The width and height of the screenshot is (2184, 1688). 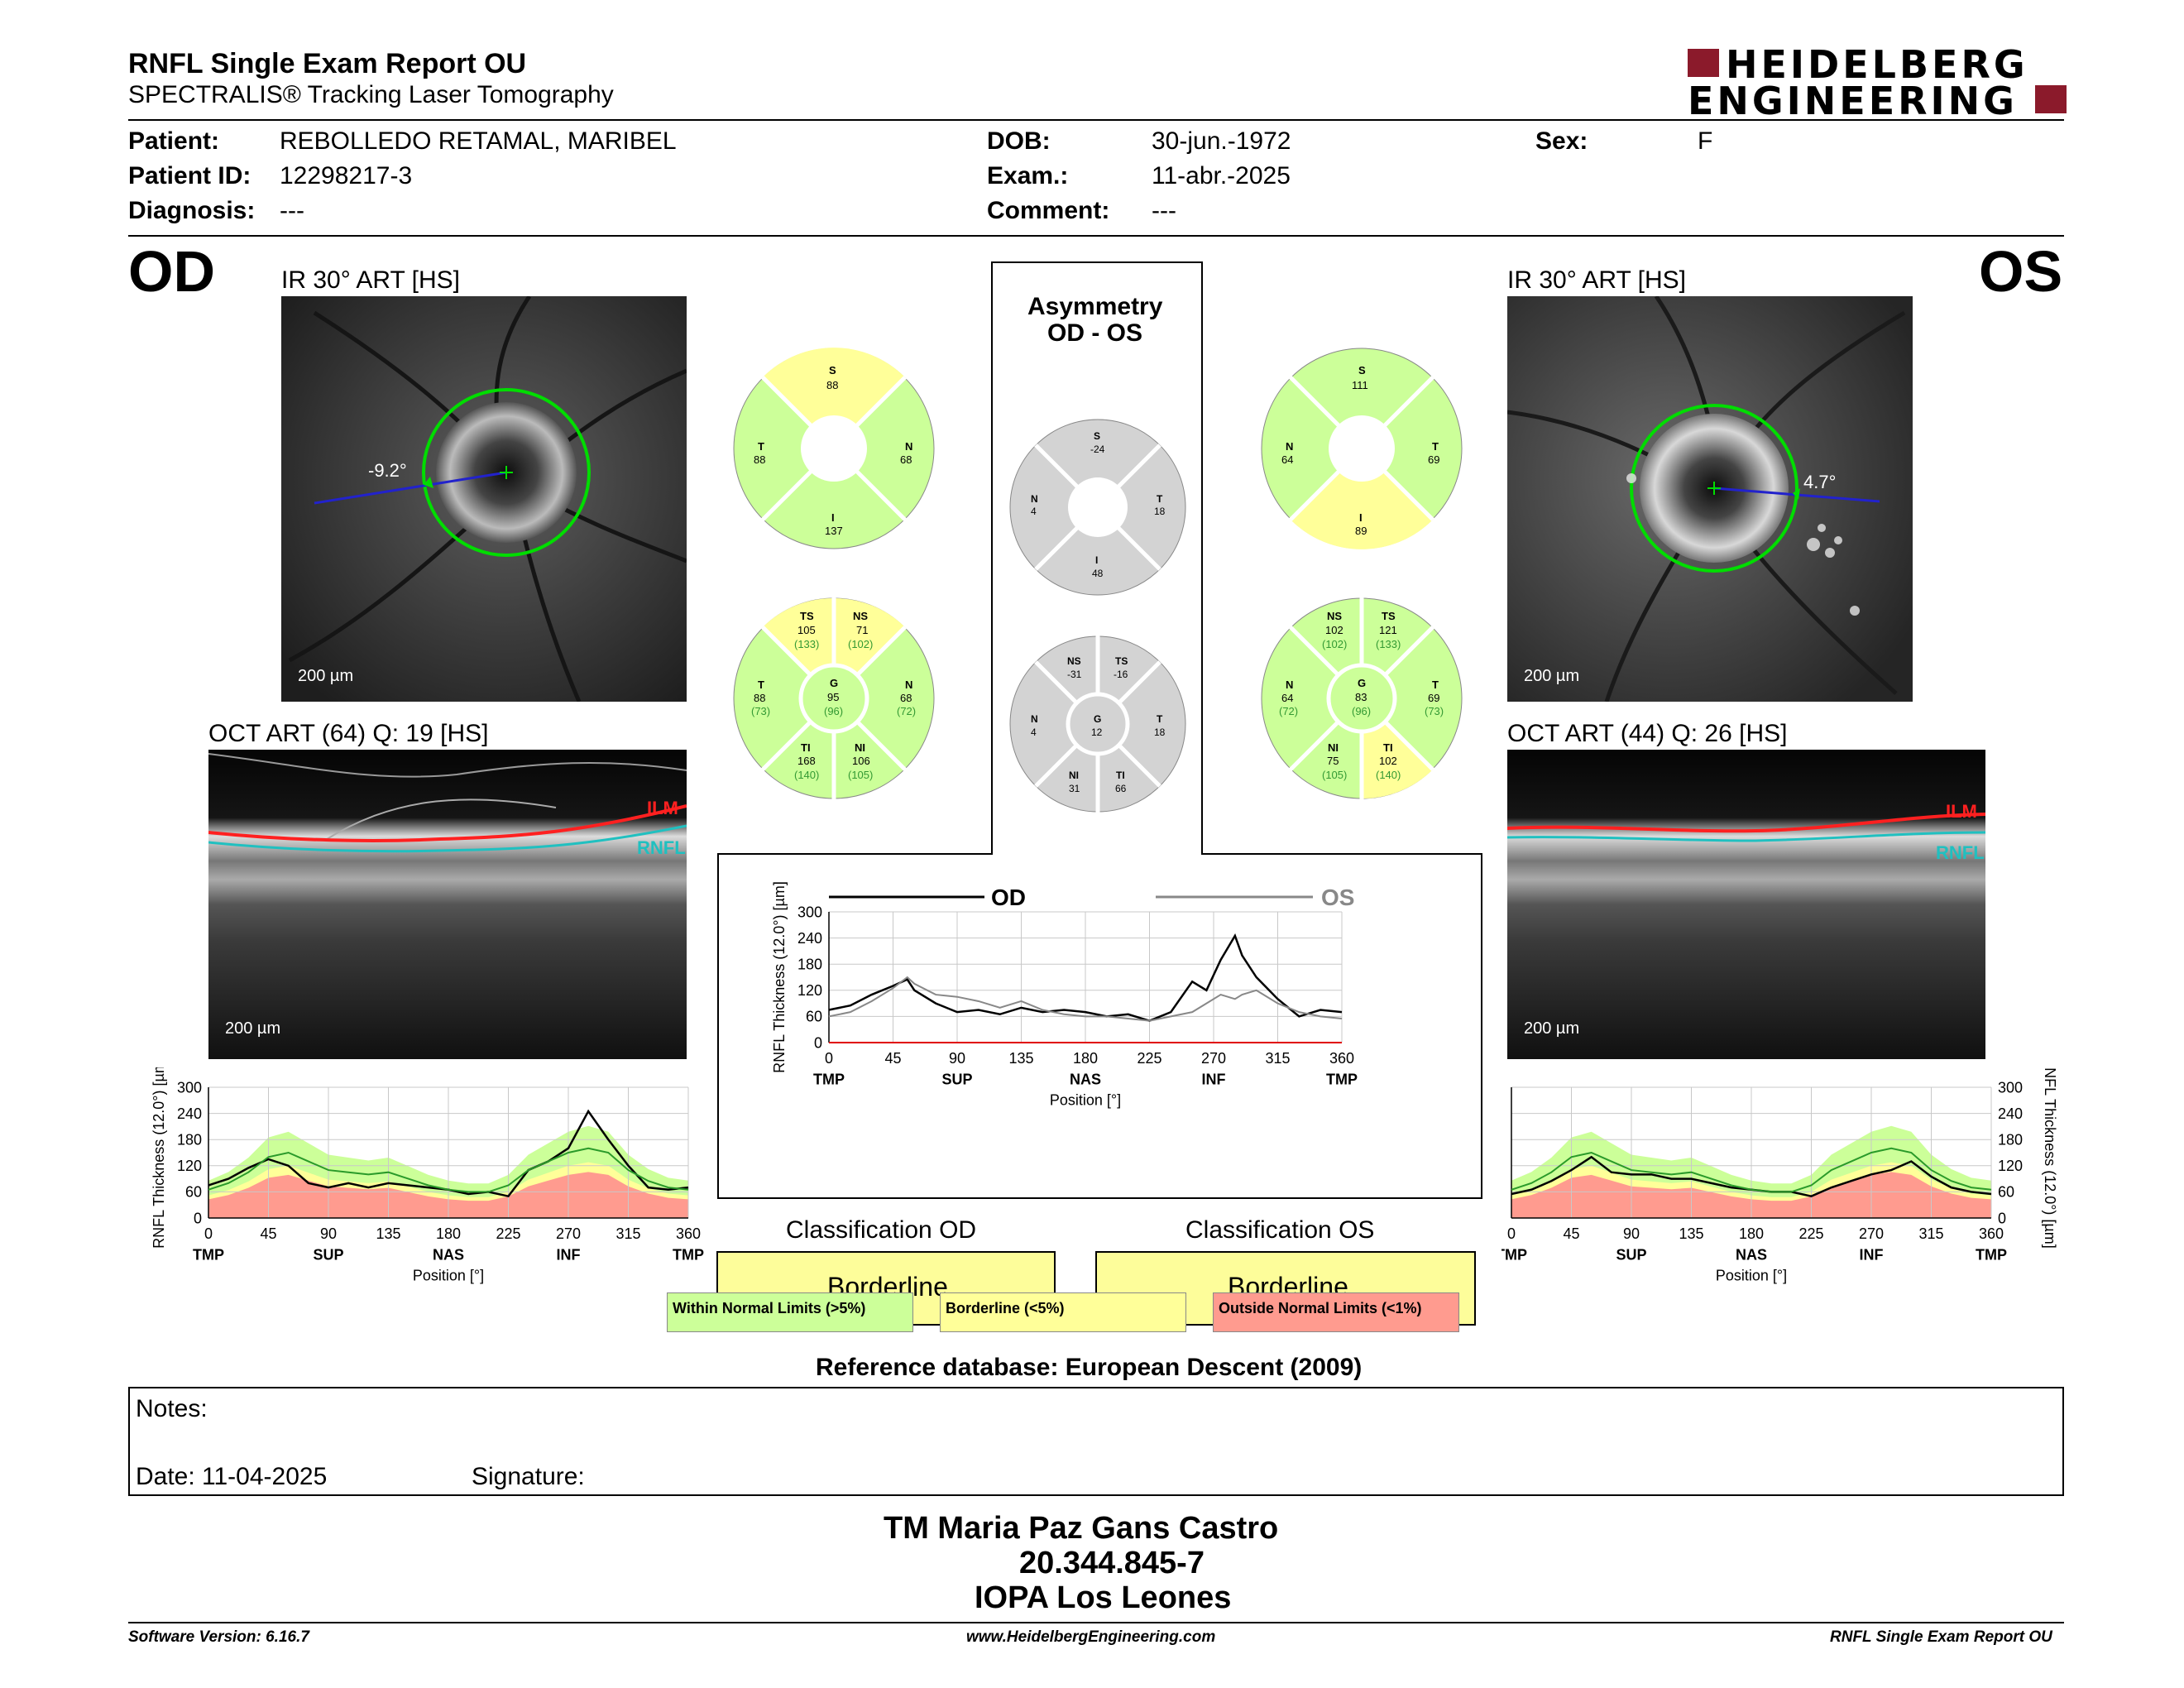 What do you see at coordinates (1362, 448) in the screenshot?
I see `os-quadrant-diagram` at bounding box center [1362, 448].